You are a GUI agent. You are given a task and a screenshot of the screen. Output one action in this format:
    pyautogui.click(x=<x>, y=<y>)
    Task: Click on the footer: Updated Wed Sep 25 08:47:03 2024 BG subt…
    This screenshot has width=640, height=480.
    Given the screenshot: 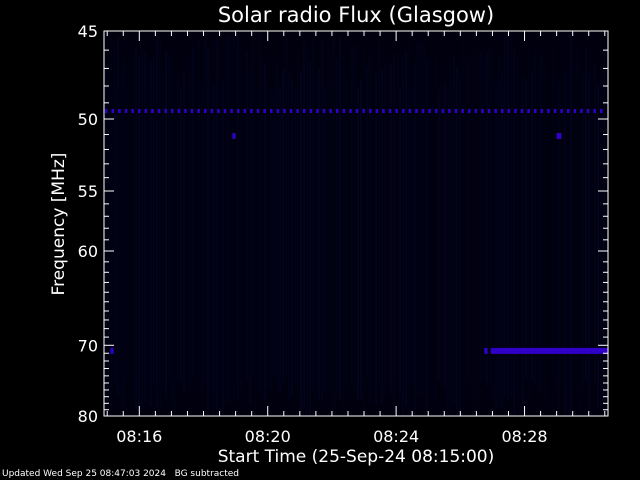 What is the action you would take?
    pyautogui.click(x=120, y=474)
    